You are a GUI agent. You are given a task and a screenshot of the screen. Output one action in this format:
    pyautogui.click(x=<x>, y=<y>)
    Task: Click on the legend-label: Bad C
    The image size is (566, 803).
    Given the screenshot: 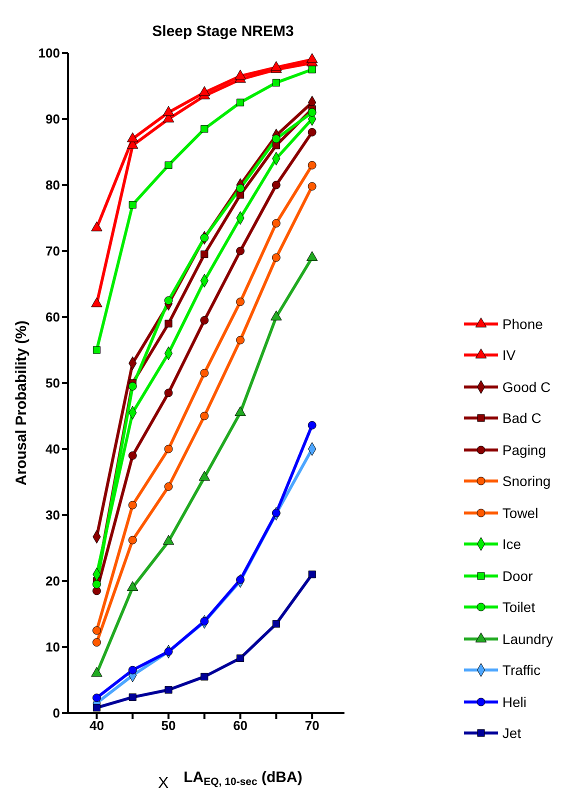 What is the action you would take?
    pyautogui.click(x=522, y=418)
    